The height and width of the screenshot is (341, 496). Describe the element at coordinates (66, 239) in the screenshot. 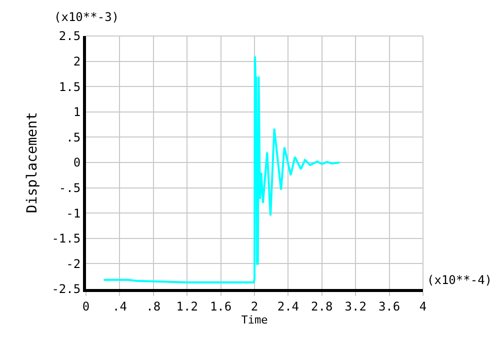

I see `y-tick-label: -1.5` at that location.